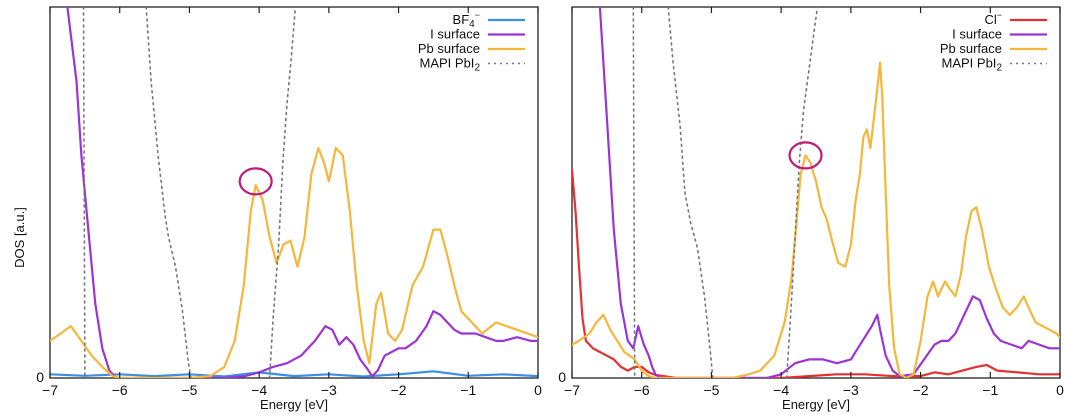 Image resolution: width=1065 pixels, height=415 pixels. I want to click on left-series-mapi-pbi2-cb, so click(282, 192).